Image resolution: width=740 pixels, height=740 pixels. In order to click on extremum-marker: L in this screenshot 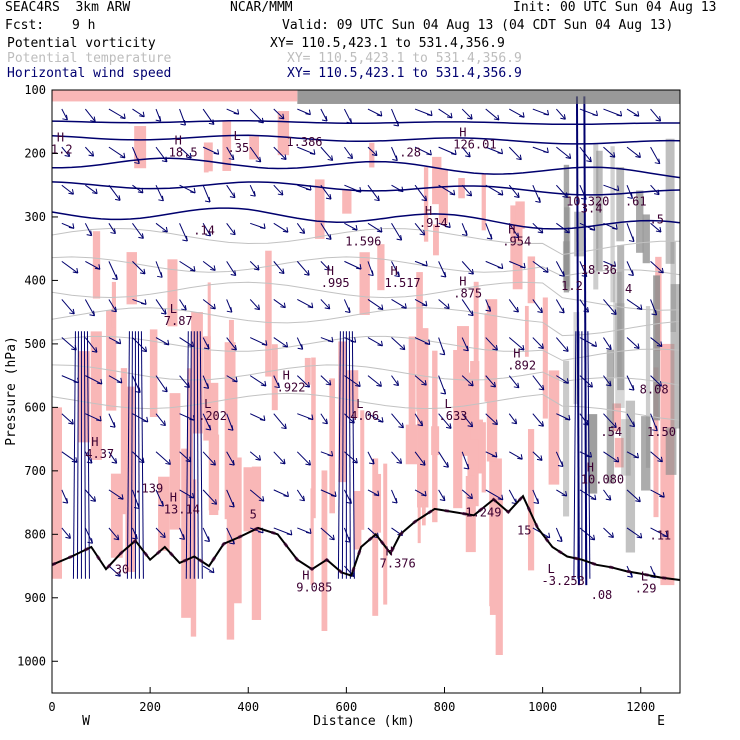, I will do `click(551, 569)`.